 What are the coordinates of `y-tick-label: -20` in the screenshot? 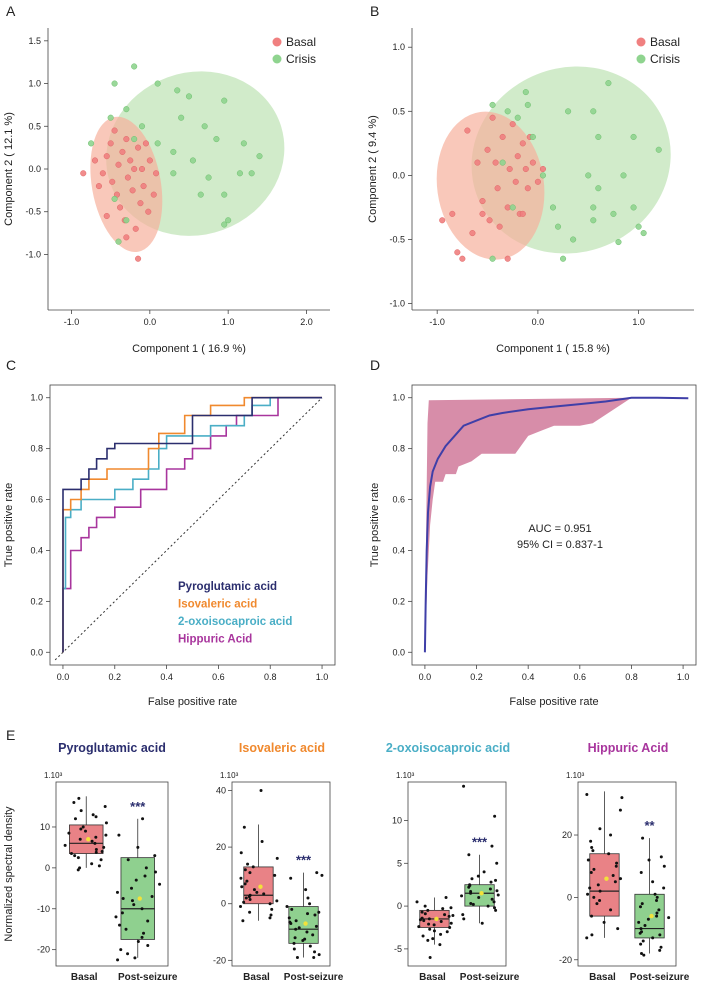 It's located at (43, 950).